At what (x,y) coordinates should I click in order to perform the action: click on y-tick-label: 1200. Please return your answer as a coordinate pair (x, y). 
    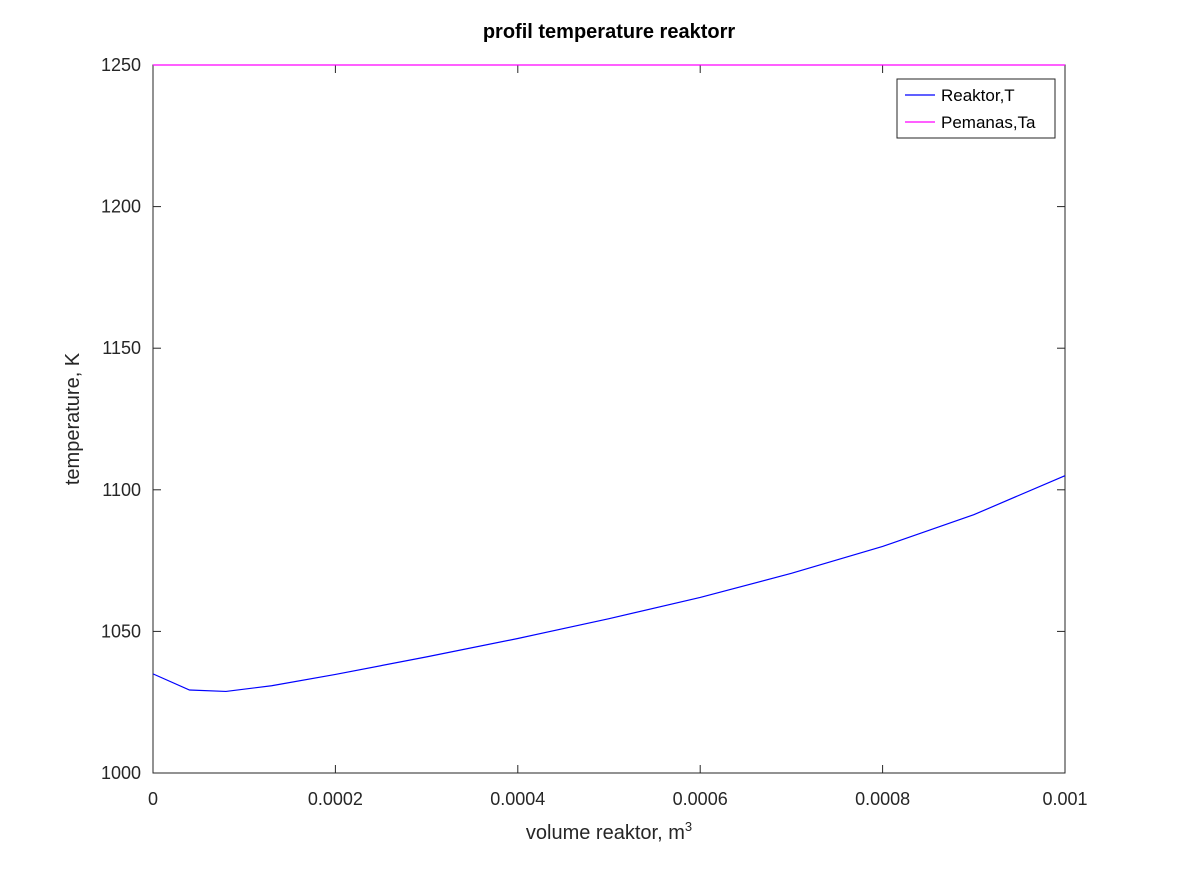
    Looking at the image, I should click on (121, 207).